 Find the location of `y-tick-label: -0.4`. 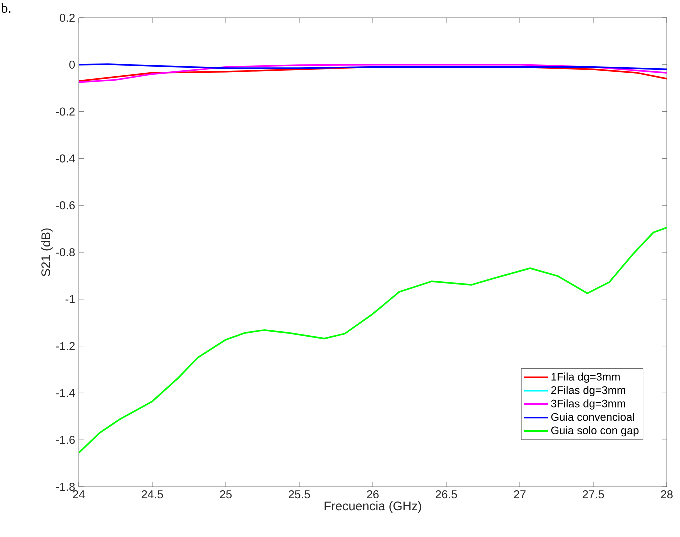

y-tick-label: -0.4 is located at coordinates (66, 158).